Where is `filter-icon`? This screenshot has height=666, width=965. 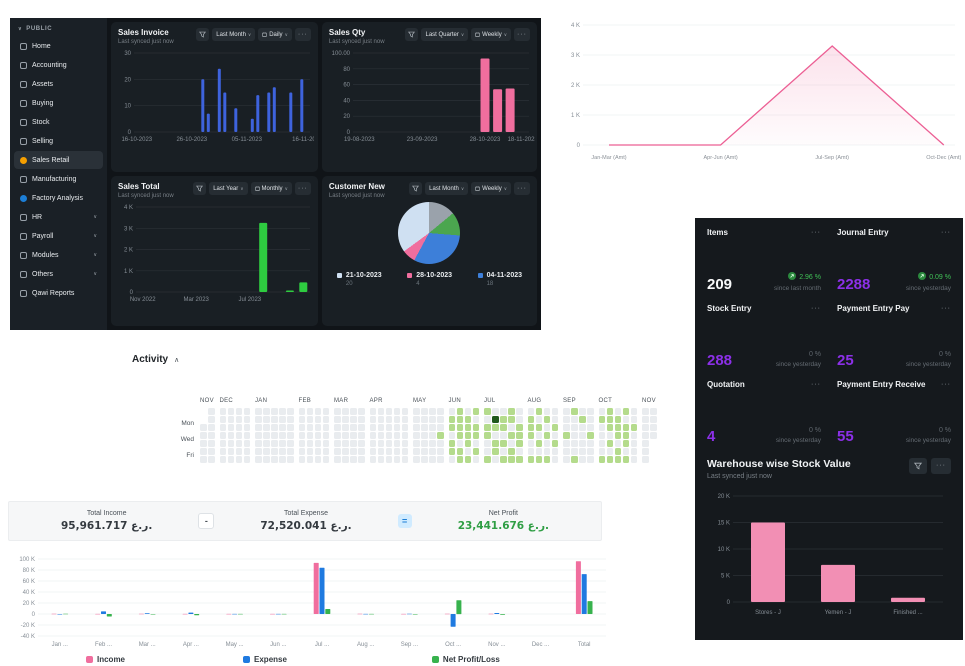 filter-icon is located at coordinates (416, 188).